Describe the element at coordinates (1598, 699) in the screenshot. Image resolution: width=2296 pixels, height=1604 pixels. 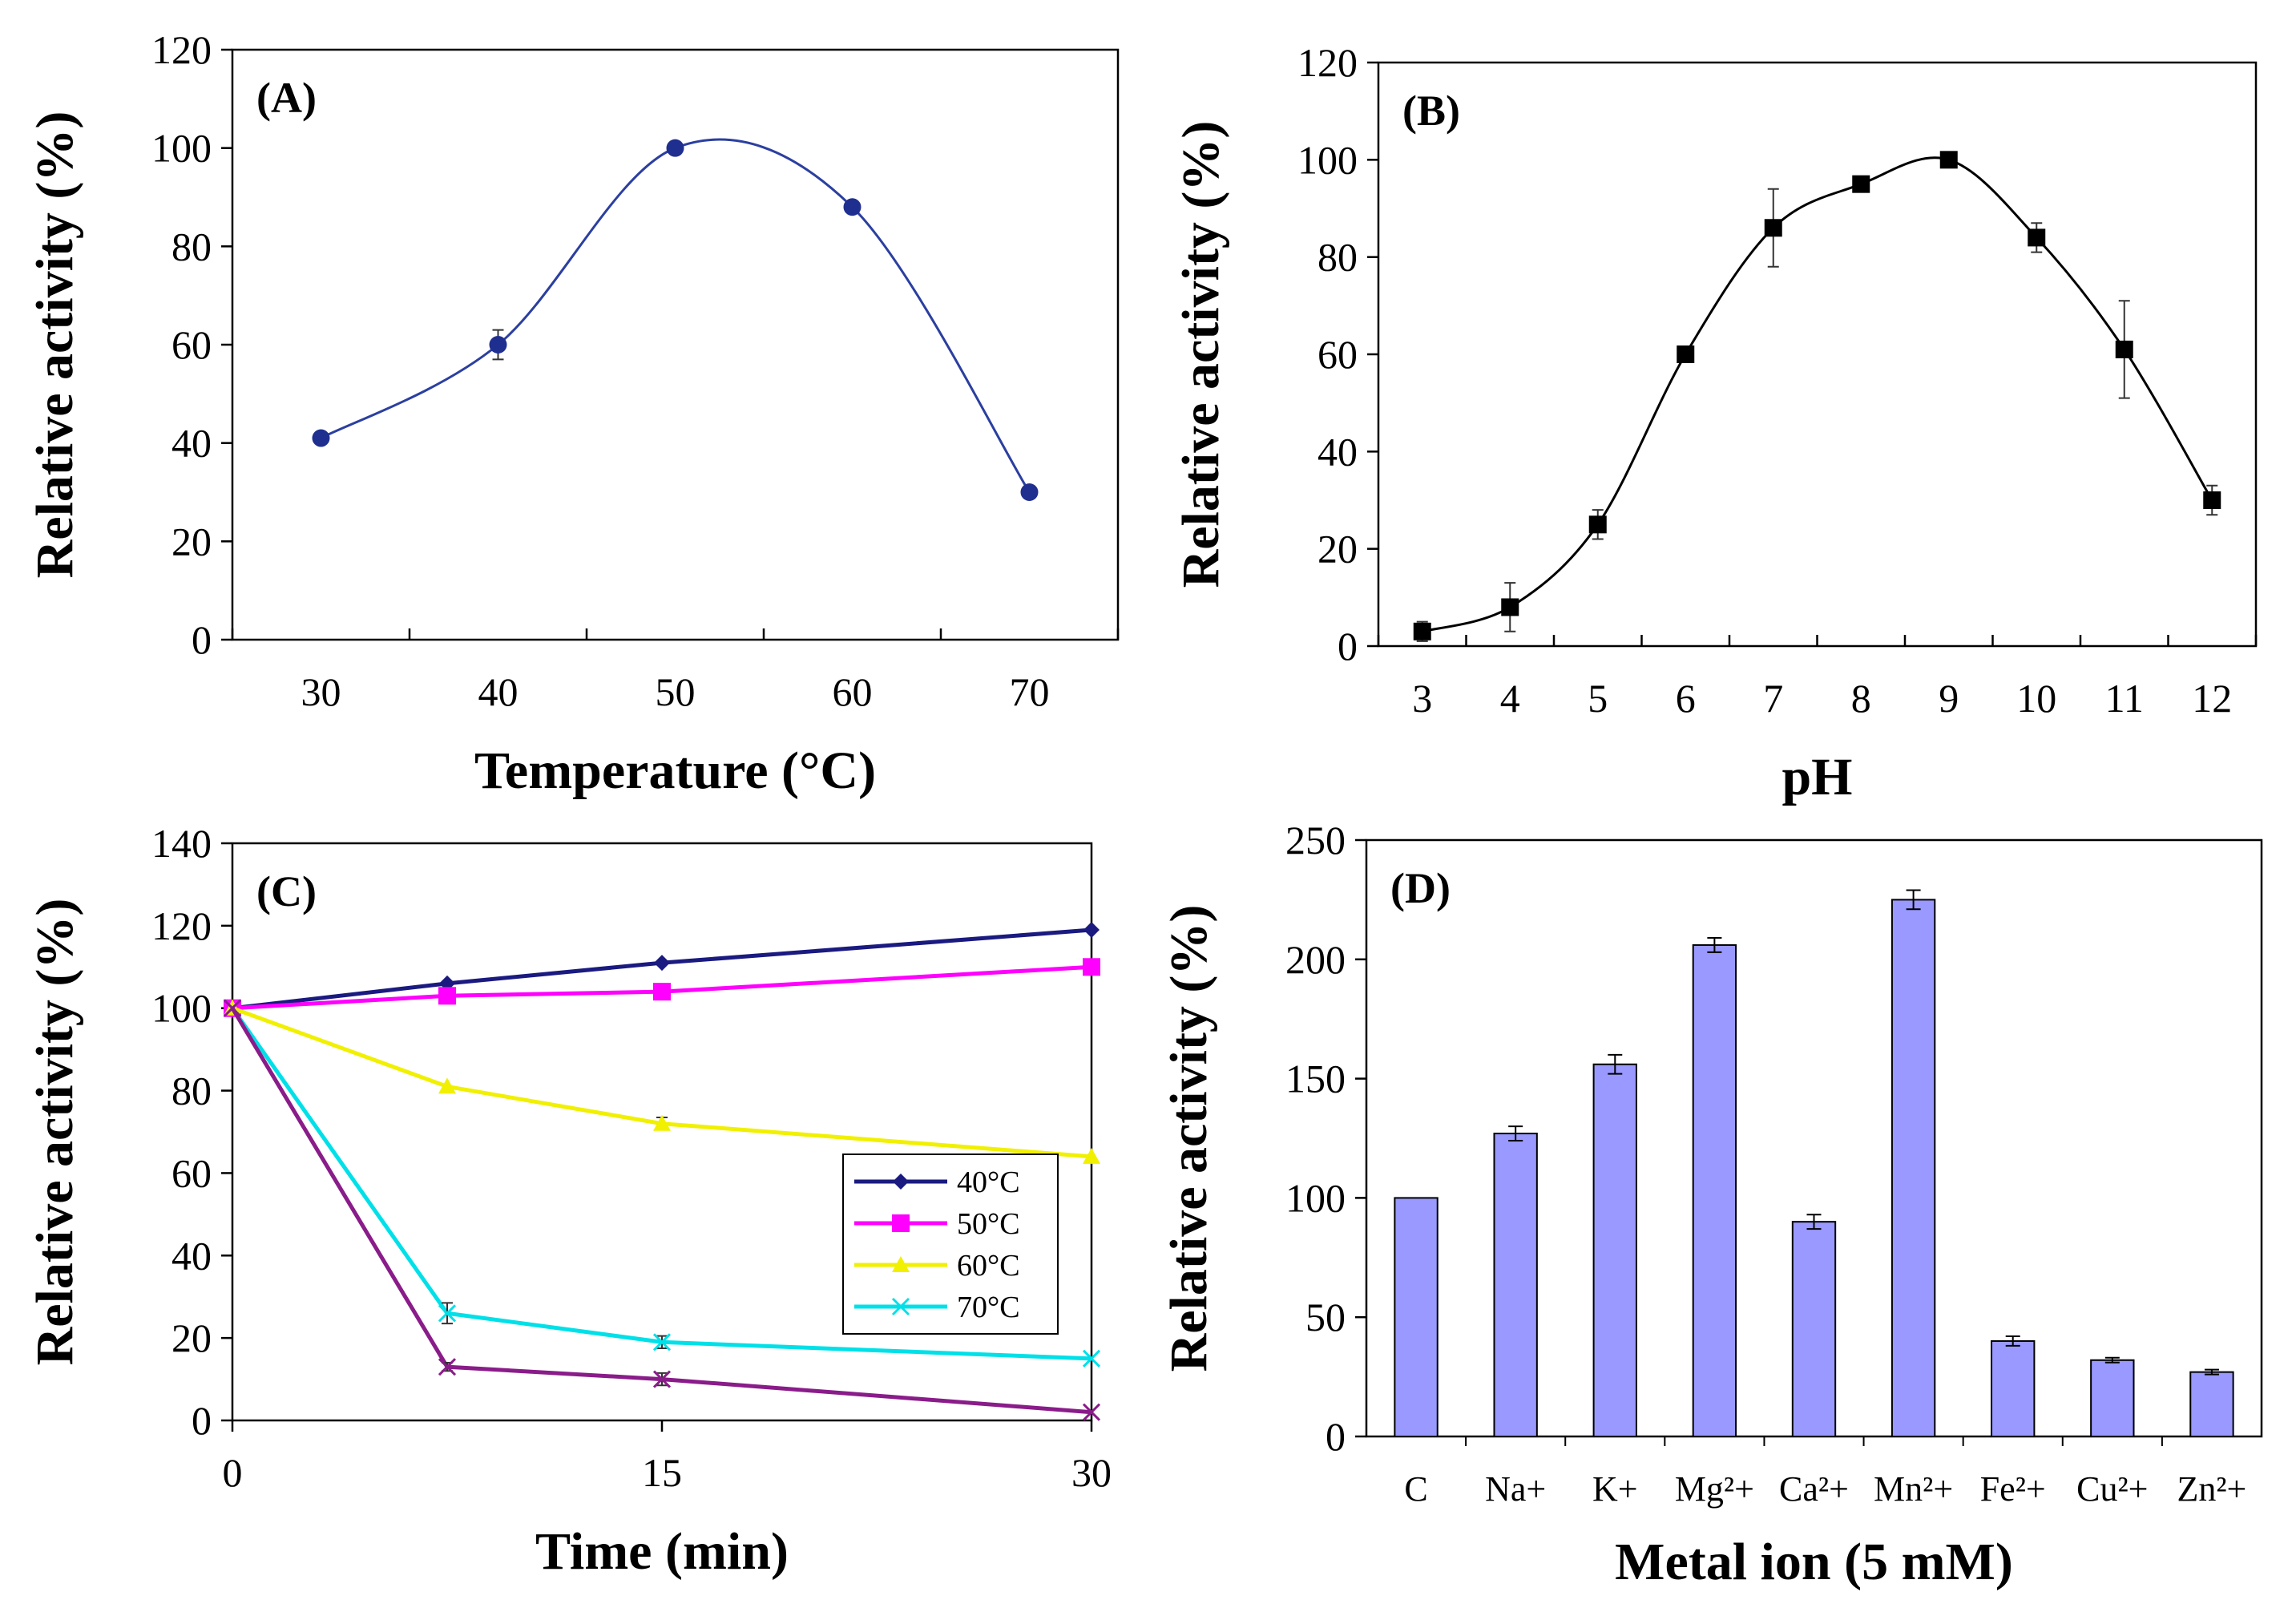
I see `x-tick-label-1-2: 5` at that location.